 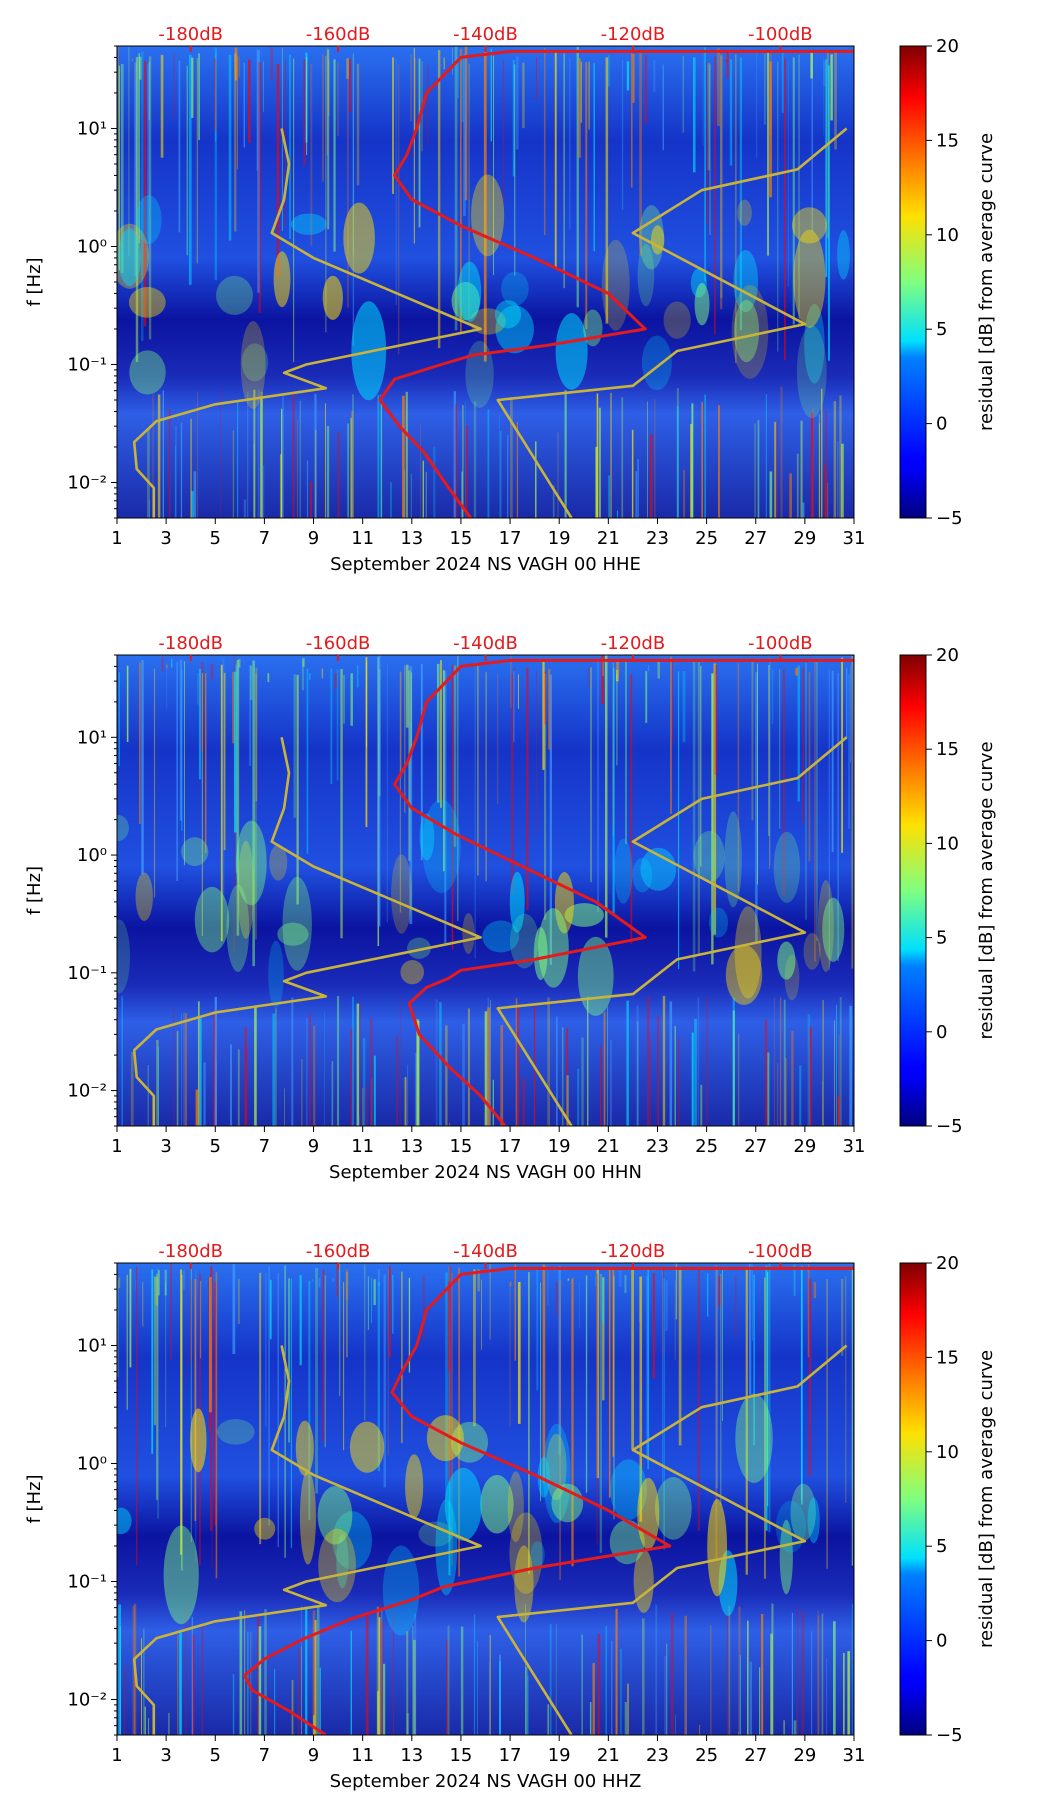 I want to click on y-axis-label: f [Hz], so click(x=34, y=281).